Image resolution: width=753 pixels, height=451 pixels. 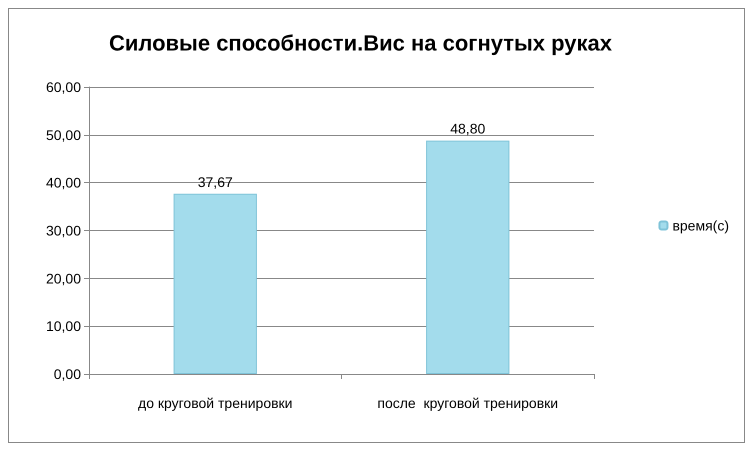 I want to click on x-tick-label: после круговой тренировки, so click(x=467, y=403).